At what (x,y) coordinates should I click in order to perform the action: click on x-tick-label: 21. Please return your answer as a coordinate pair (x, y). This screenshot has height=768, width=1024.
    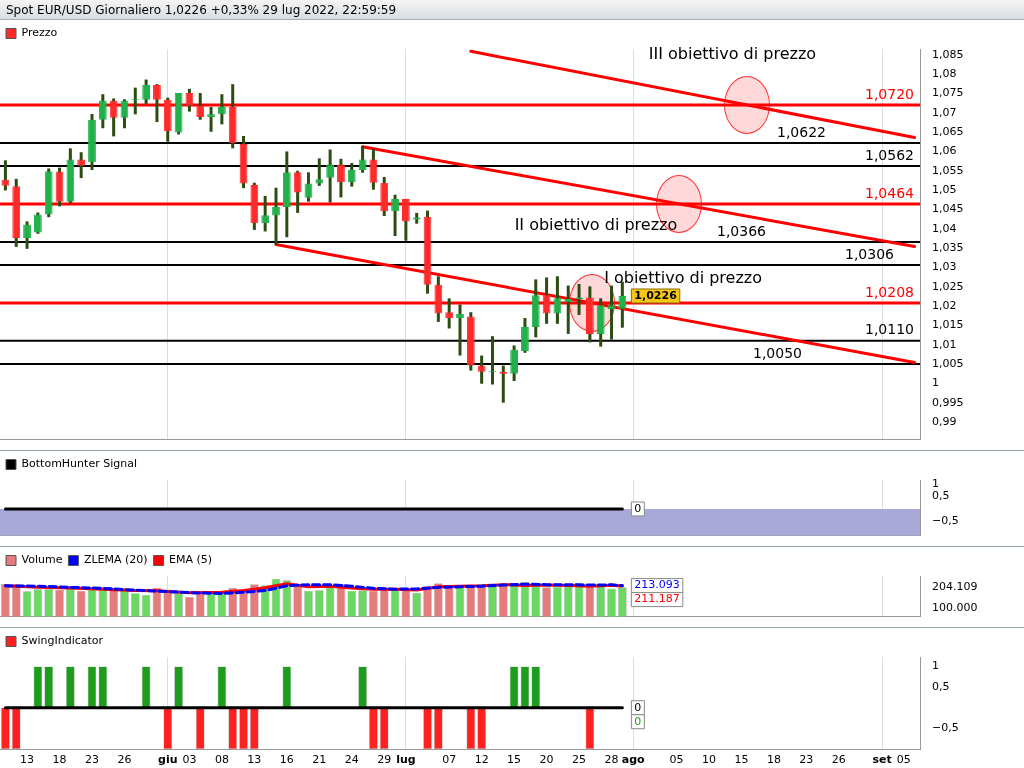
    Looking at the image, I should click on (319, 760).